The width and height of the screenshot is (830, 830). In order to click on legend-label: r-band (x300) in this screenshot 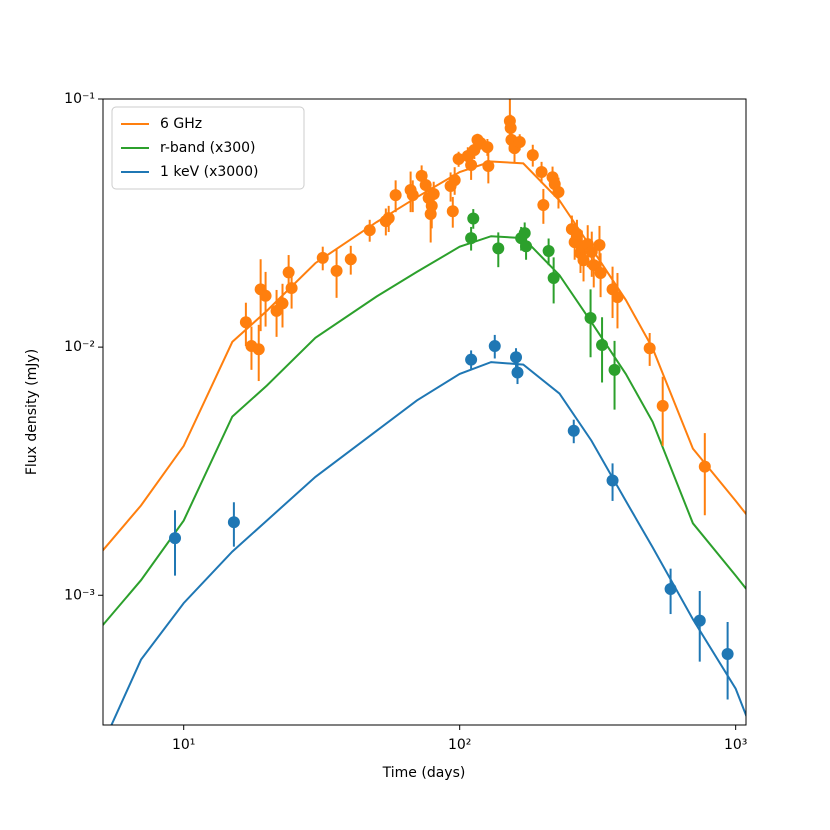, I will do `click(208, 148)`.